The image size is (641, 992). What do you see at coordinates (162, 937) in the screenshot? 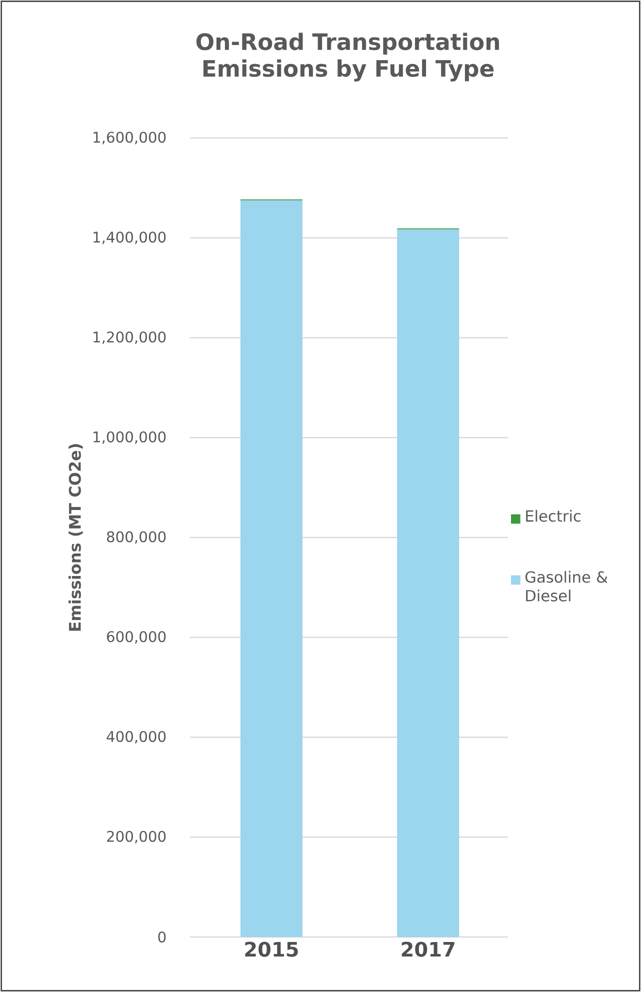
I see `y-tick-label: 0` at bounding box center [162, 937].